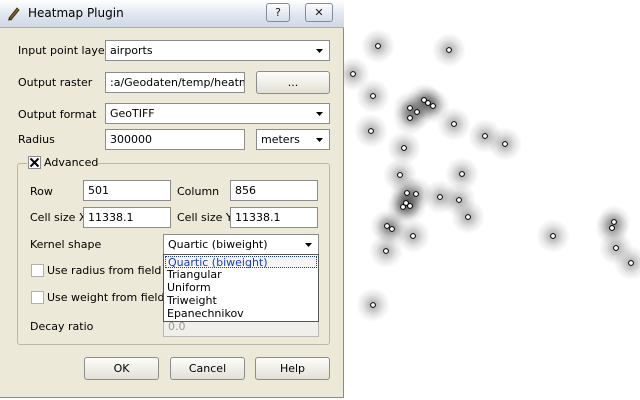 The height and width of the screenshot is (400, 640). I want to click on check-x-icon, so click(34, 162).